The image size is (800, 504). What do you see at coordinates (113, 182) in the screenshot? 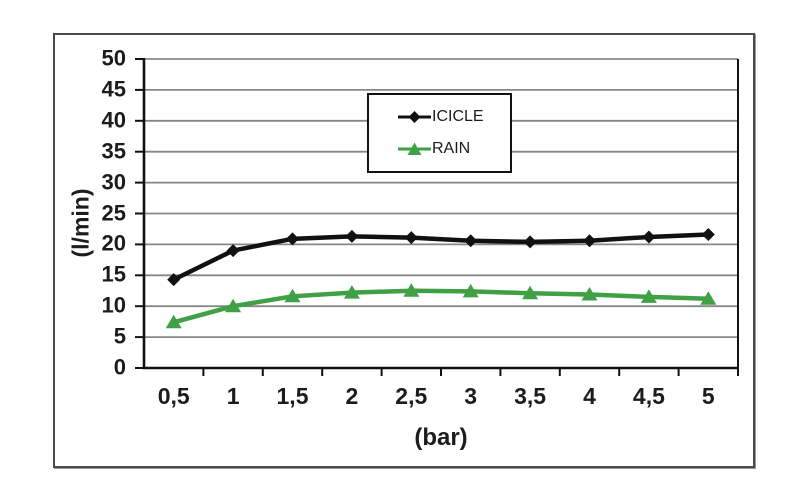
I see `y-tick-label: 30` at bounding box center [113, 182].